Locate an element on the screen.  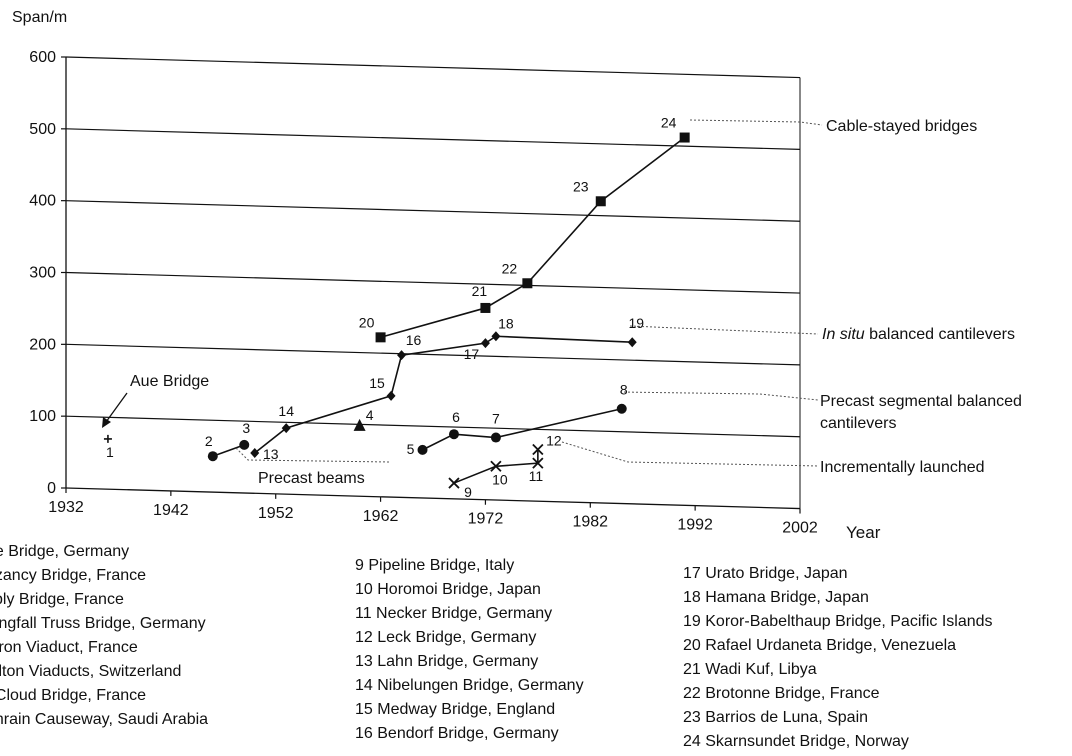
point-21-marker-shape is located at coordinates (485, 307).